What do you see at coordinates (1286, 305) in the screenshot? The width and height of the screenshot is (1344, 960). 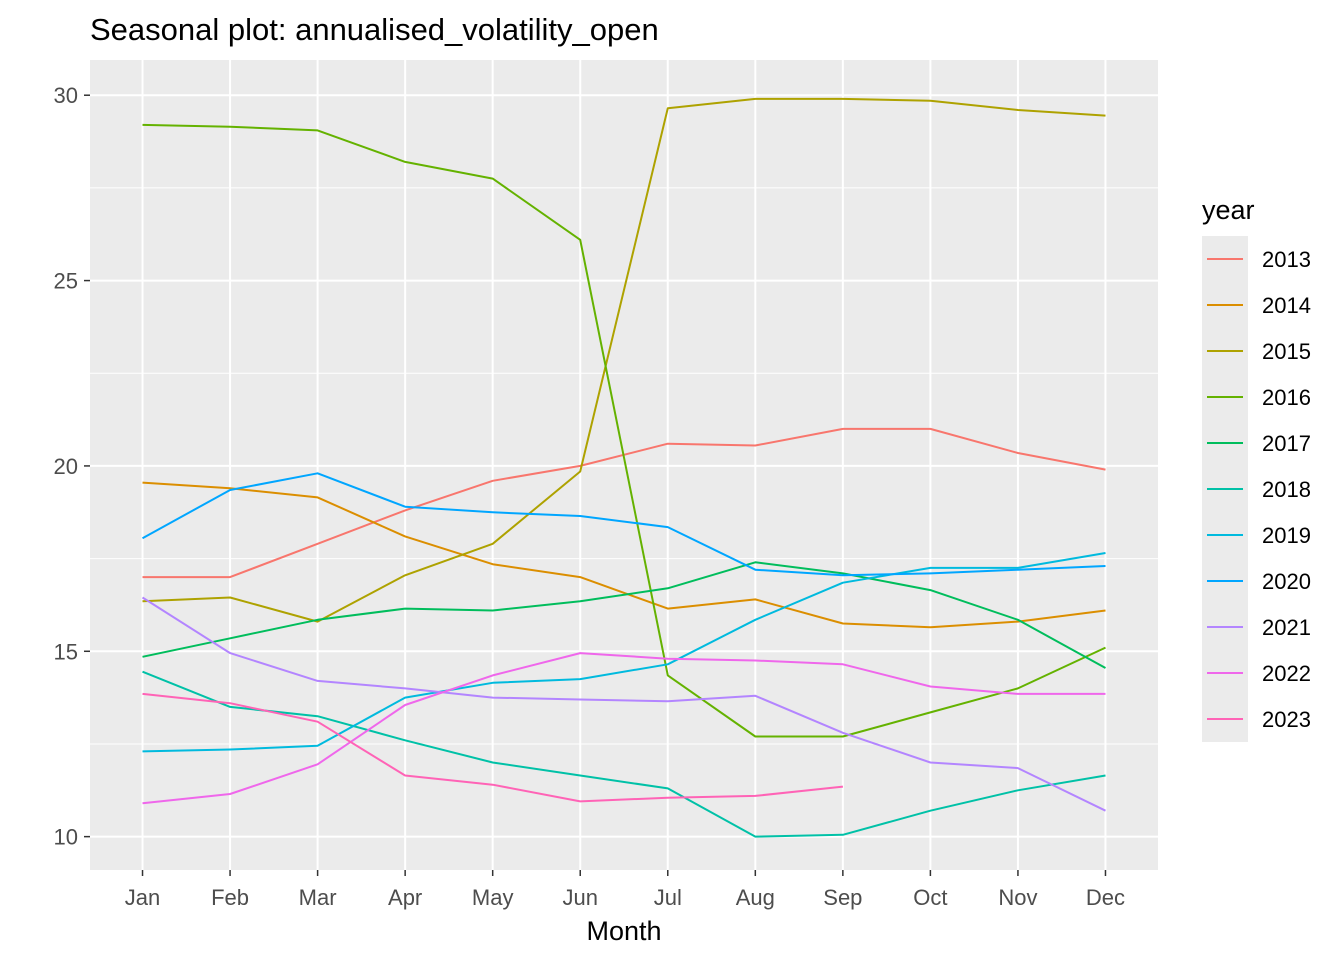 I see `legend-label-2014: 2014` at bounding box center [1286, 305].